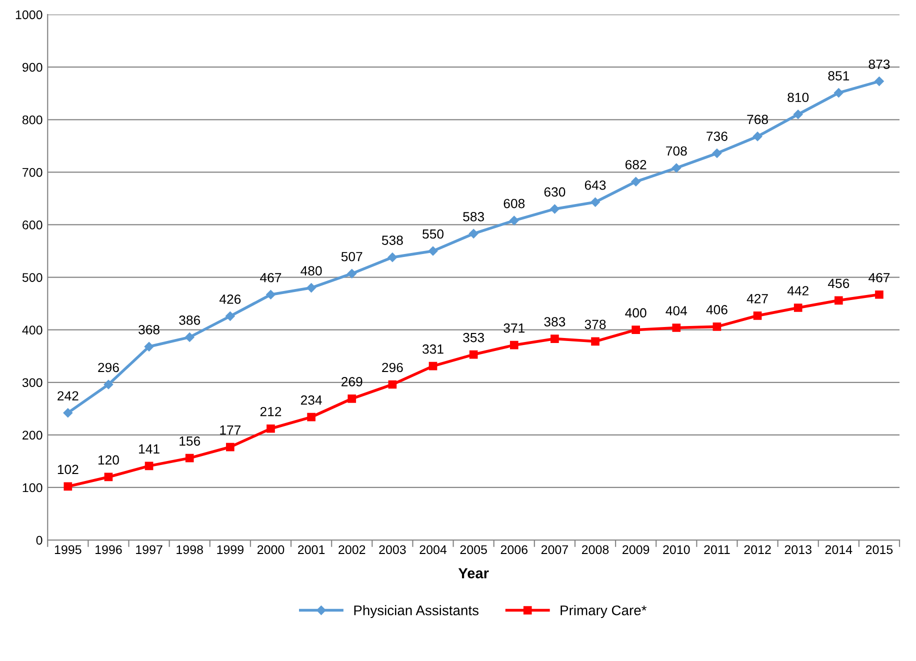  I want to click on data-label: 810, so click(798, 97).